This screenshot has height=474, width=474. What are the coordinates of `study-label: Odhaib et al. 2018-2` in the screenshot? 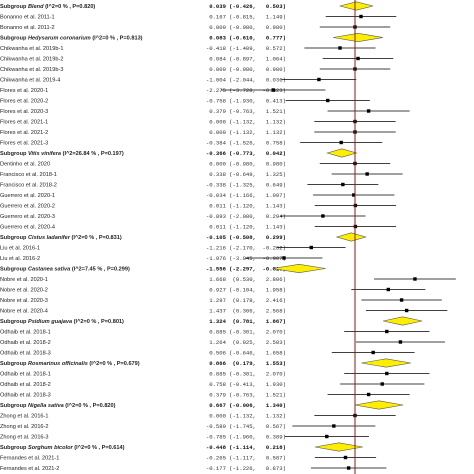 It's located at (25, 385).